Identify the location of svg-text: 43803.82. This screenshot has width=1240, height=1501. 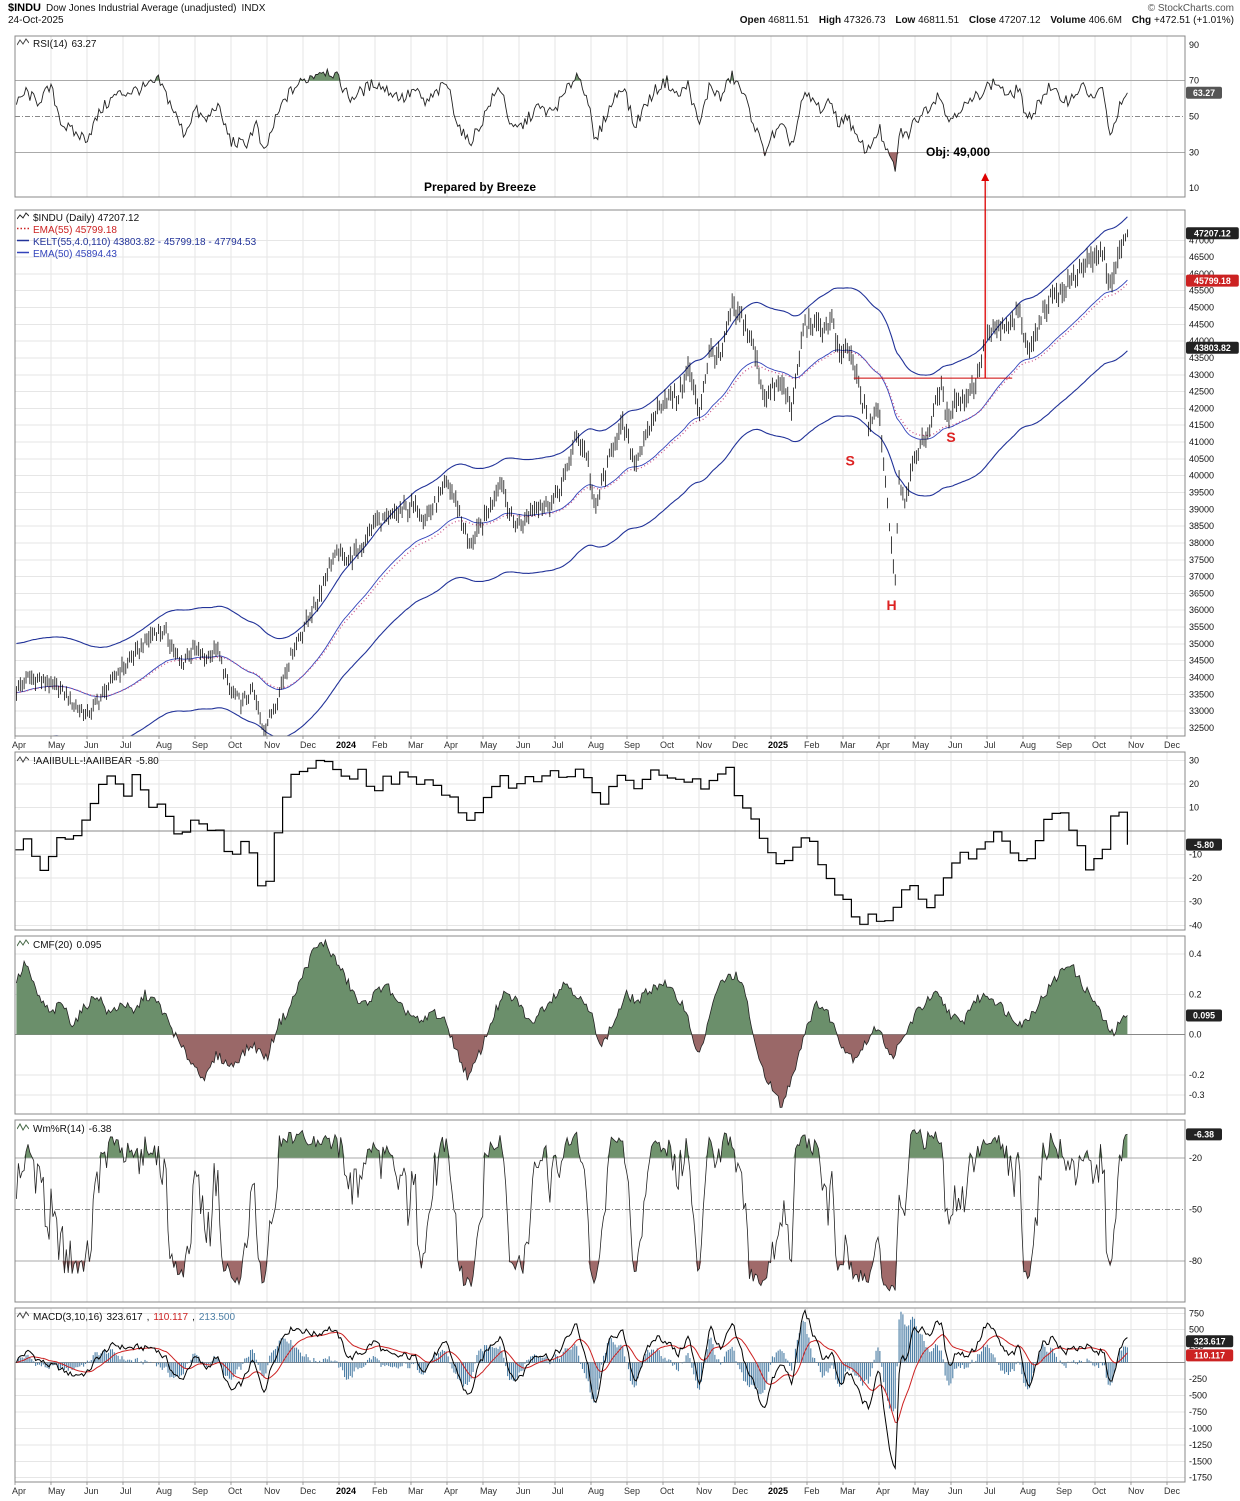
(1212, 348).